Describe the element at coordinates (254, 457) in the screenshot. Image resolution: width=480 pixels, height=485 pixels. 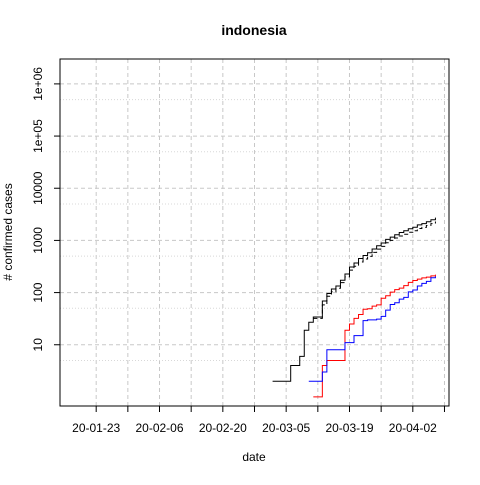
I see `x-axis-label: date` at that location.